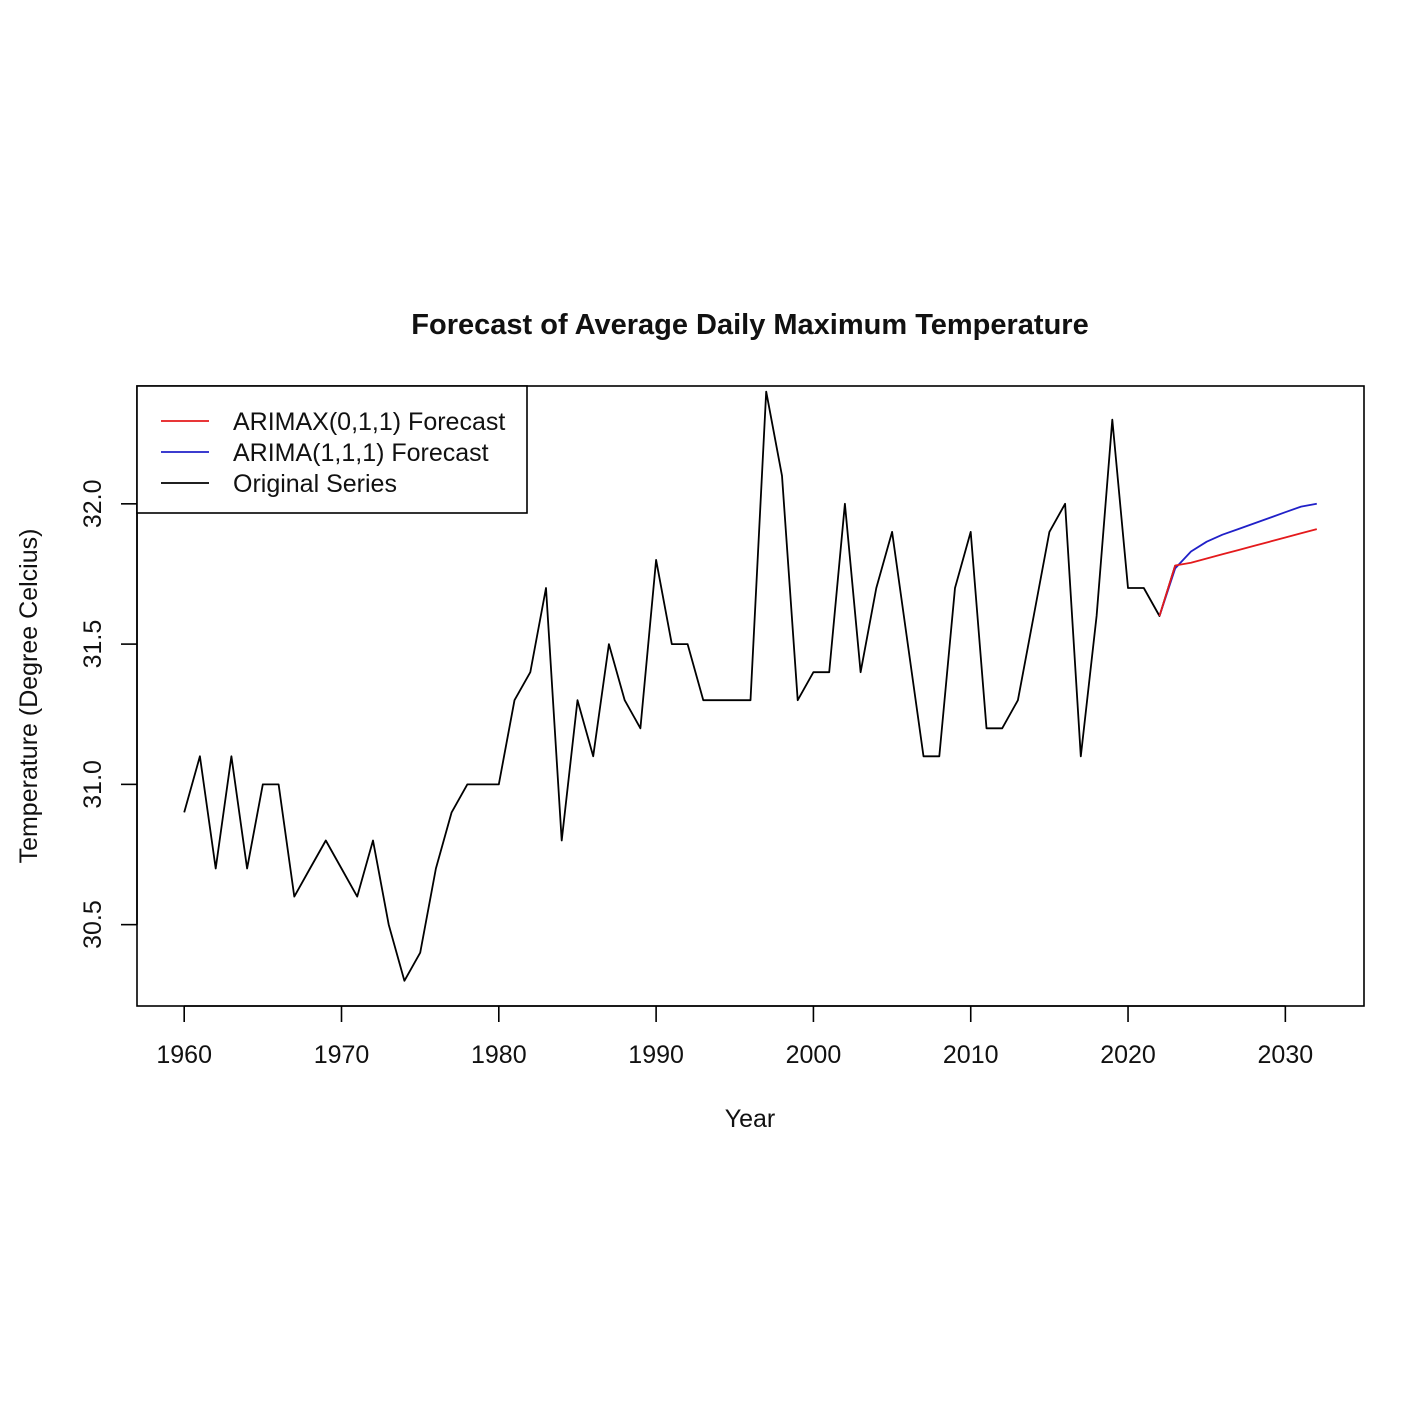 The height and width of the screenshot is (1408, 1408). I want to click on legend-label: ARIMAX(0,1,1) Forecast, so click(369, 422).